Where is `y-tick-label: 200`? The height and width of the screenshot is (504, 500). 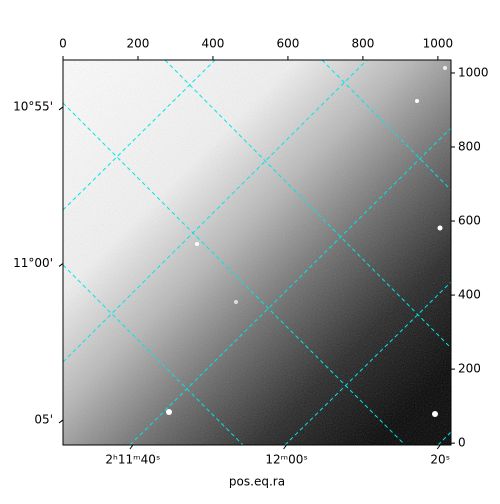
y-tick-label: 200 is located at coordinates (469, 369).